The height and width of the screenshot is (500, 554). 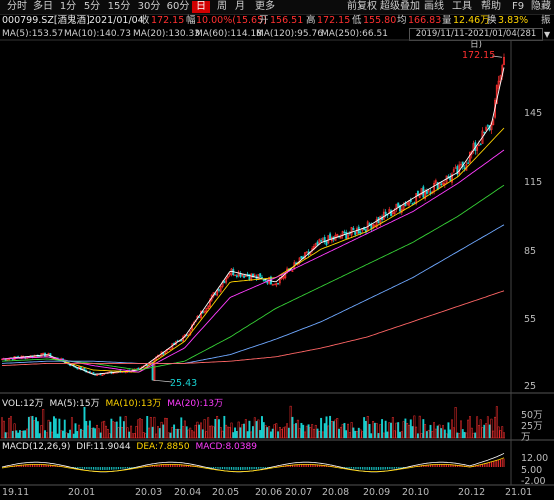 I want to click on ma120-label: MA(120):95.76, so click(x=289, y=34).